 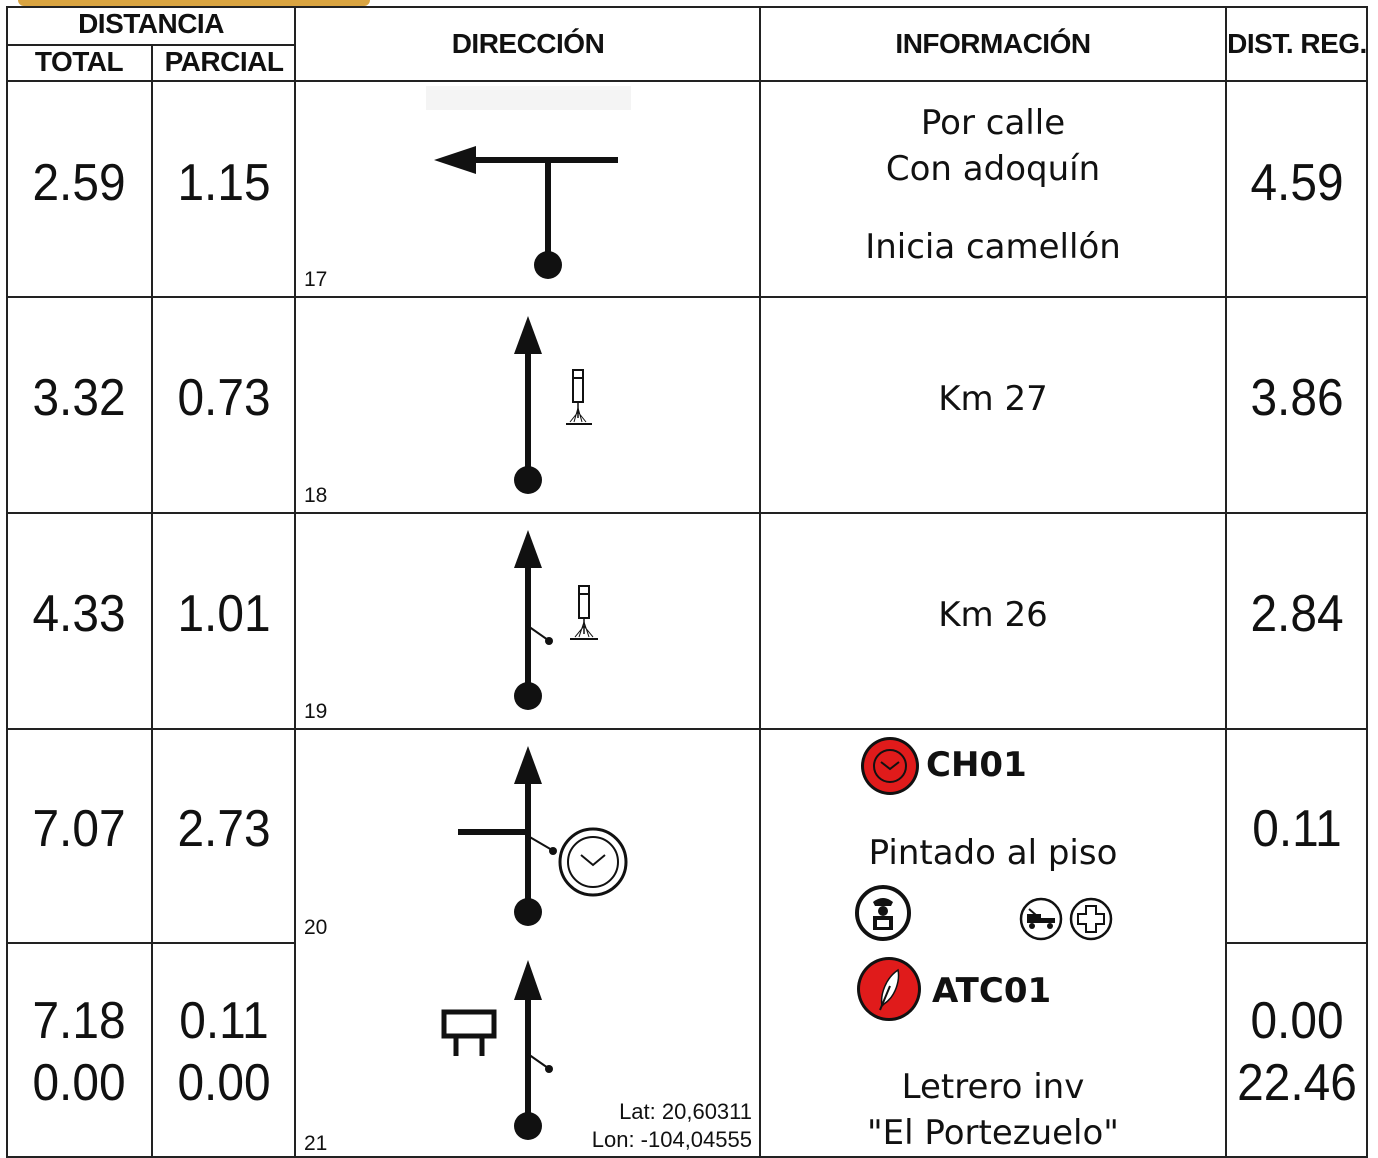 I want to click on straight-left-junction-clock-icon, so click(x=528, y=836).